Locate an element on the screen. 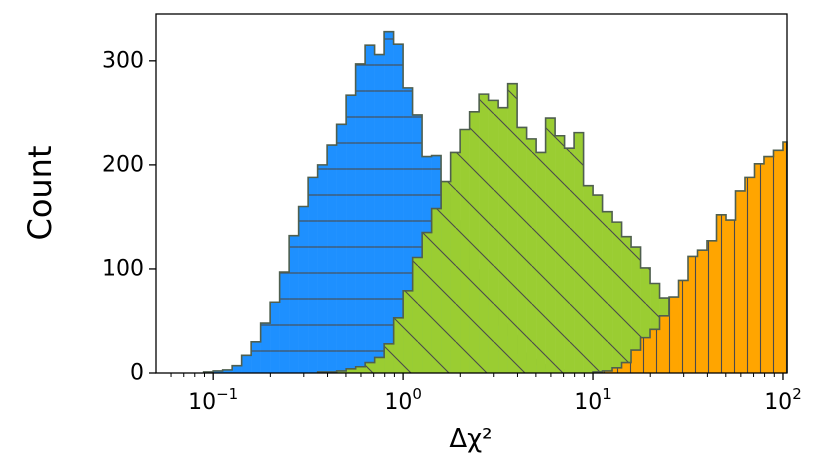  y-tick-label: 200 is located at coordinates (123, 164).